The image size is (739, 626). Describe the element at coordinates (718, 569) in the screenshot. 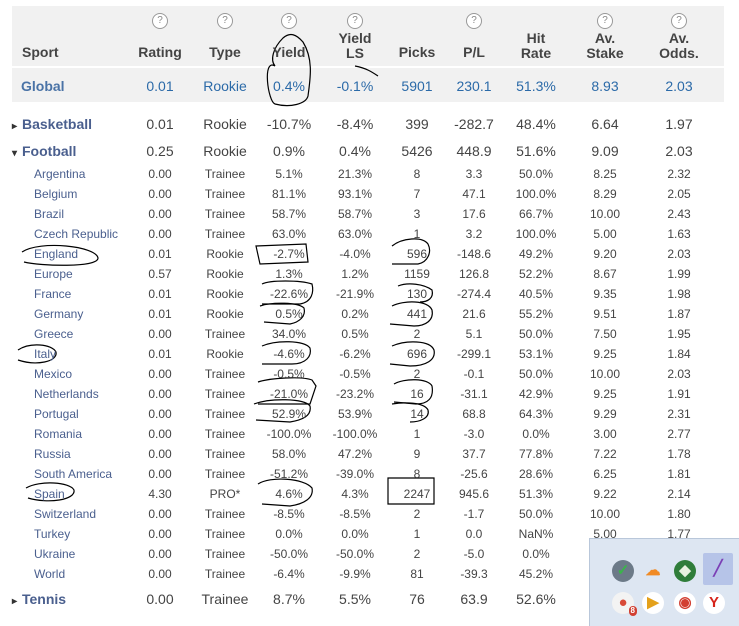

I see `pen-icon: ╱` at that location.